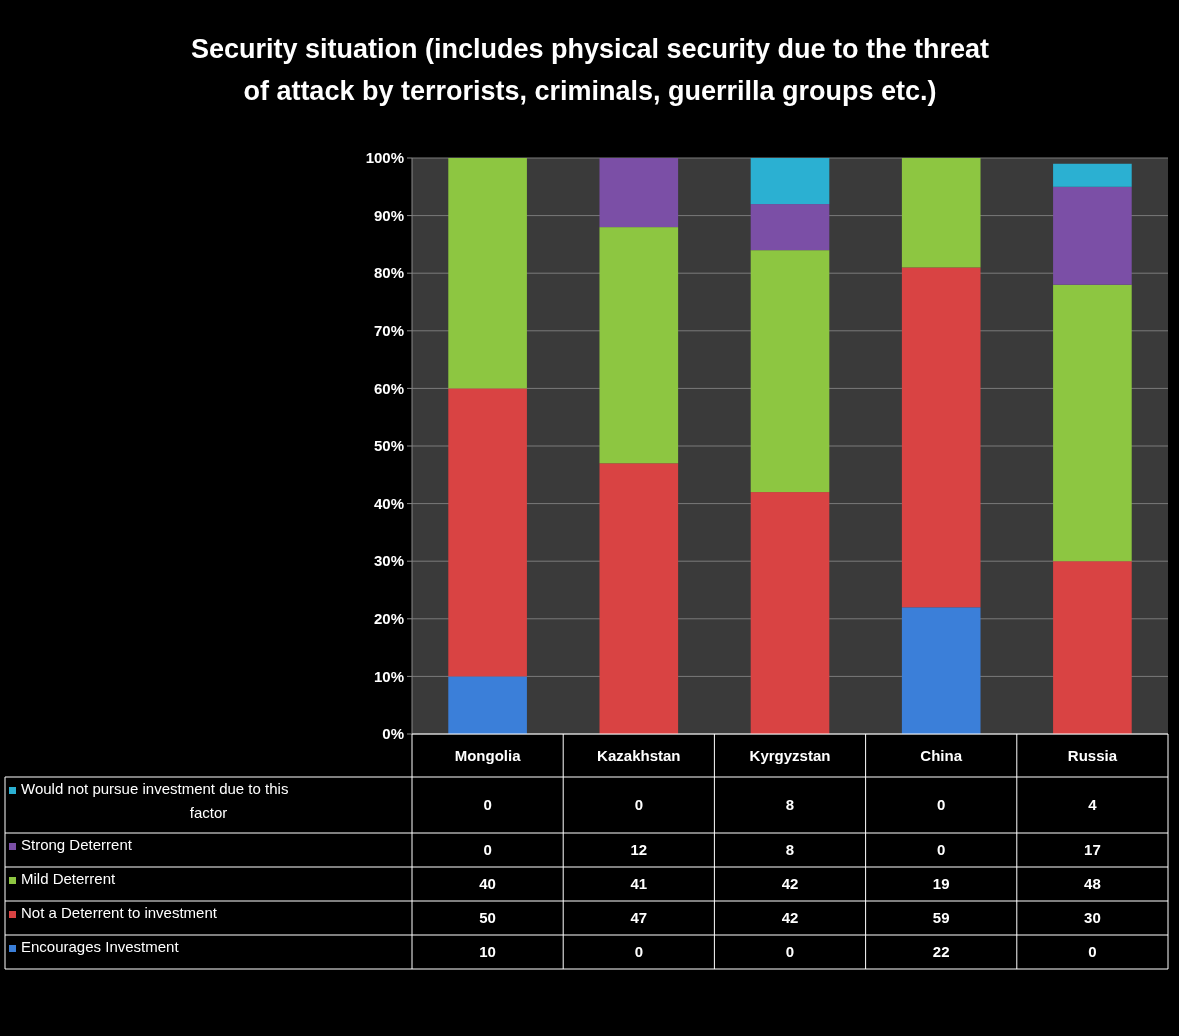 This screenshot has height=1036, width=1179. What do you see at coordinates (77, 844) in the screenshot?
I see `legend-label: Strong Deterrent` at bounding box center [77, 844].